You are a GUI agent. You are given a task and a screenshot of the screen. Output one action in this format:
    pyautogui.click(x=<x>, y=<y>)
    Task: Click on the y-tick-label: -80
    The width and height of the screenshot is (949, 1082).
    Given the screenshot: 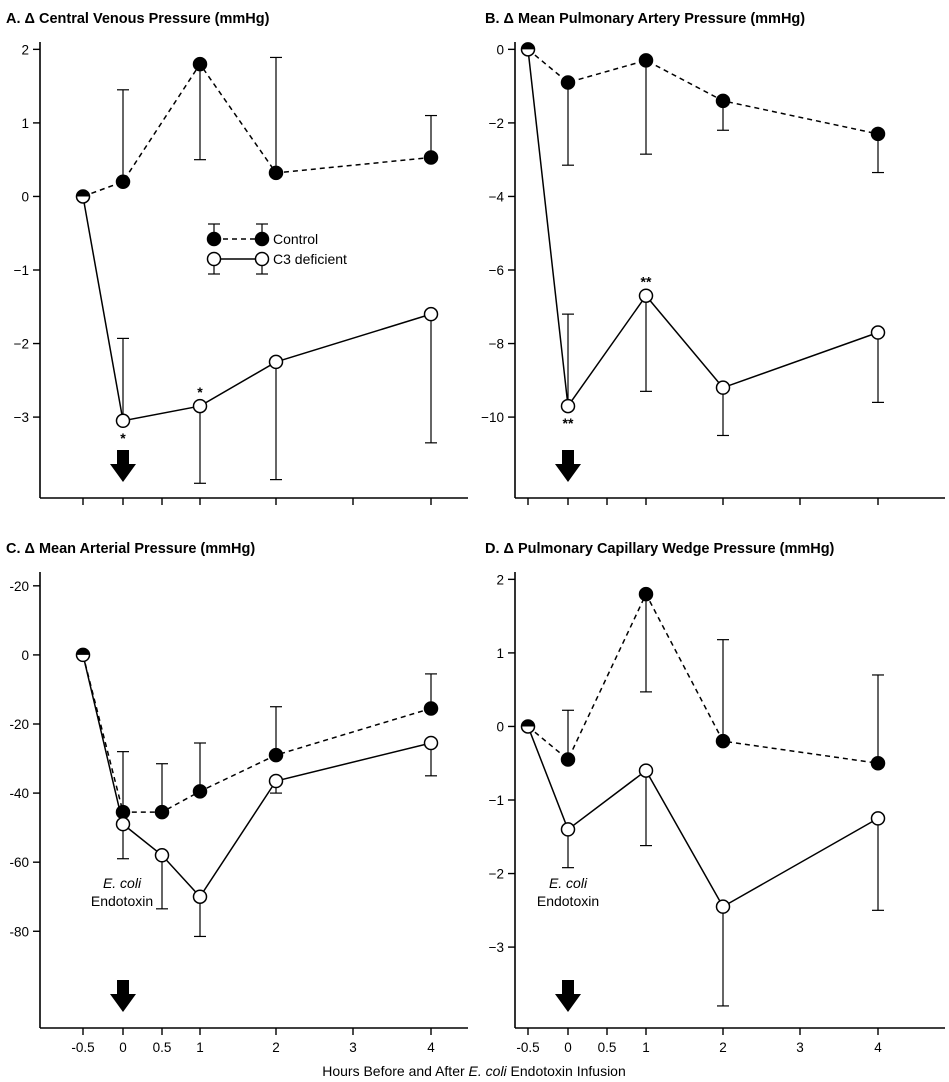 What is the action you would take?
    pyautogui.click(x=19, y=931)
    